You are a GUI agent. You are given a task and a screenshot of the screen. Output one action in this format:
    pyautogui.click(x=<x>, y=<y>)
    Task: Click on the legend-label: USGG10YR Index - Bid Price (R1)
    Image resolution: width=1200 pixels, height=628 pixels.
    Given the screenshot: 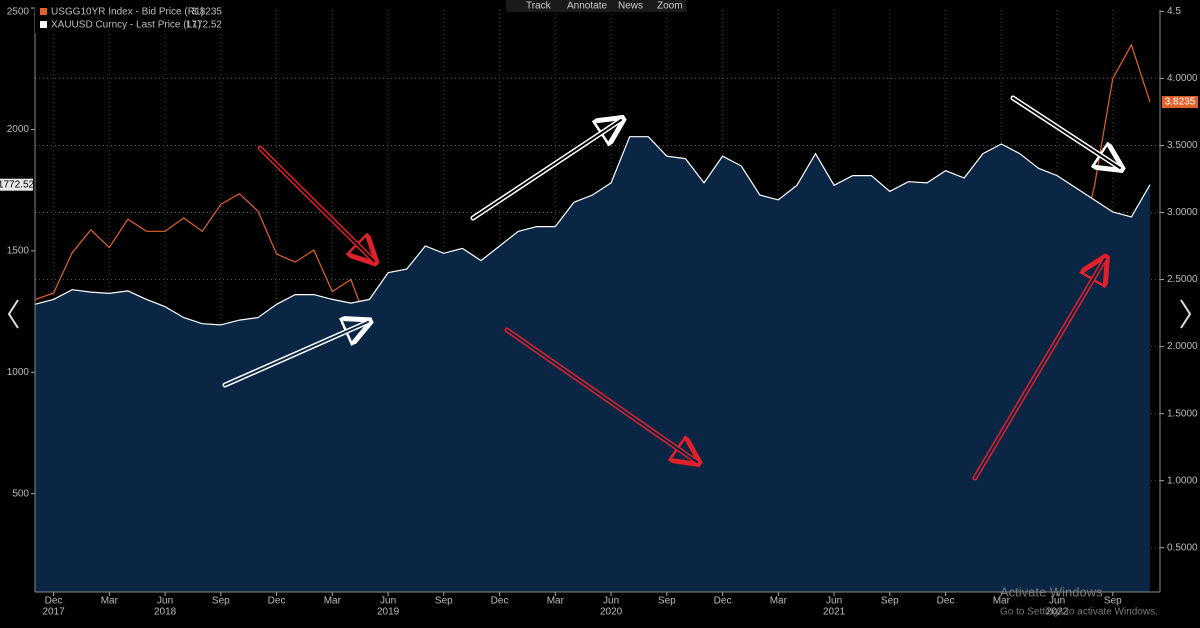 What is the action you would take?
    pyautogui.click(x=127, y=12)
    